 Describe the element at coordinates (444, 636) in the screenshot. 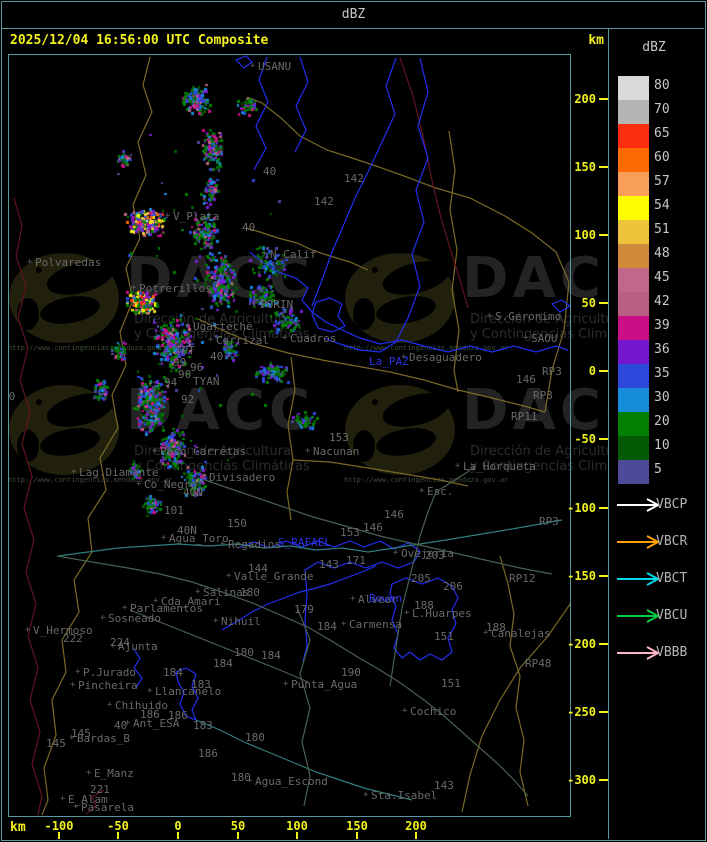

I see `map-label: 151` at that location.